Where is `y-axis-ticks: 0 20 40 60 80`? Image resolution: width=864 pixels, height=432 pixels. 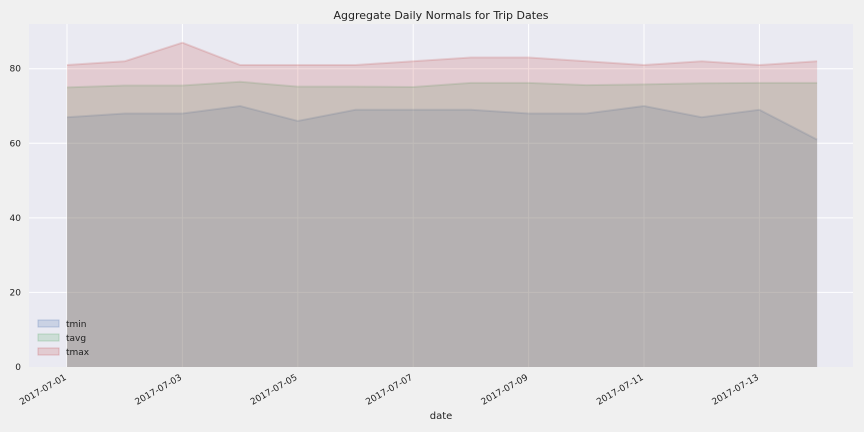 y-axis-ticks: 0 20 40 60 80 is located at coordinates (16, 219).